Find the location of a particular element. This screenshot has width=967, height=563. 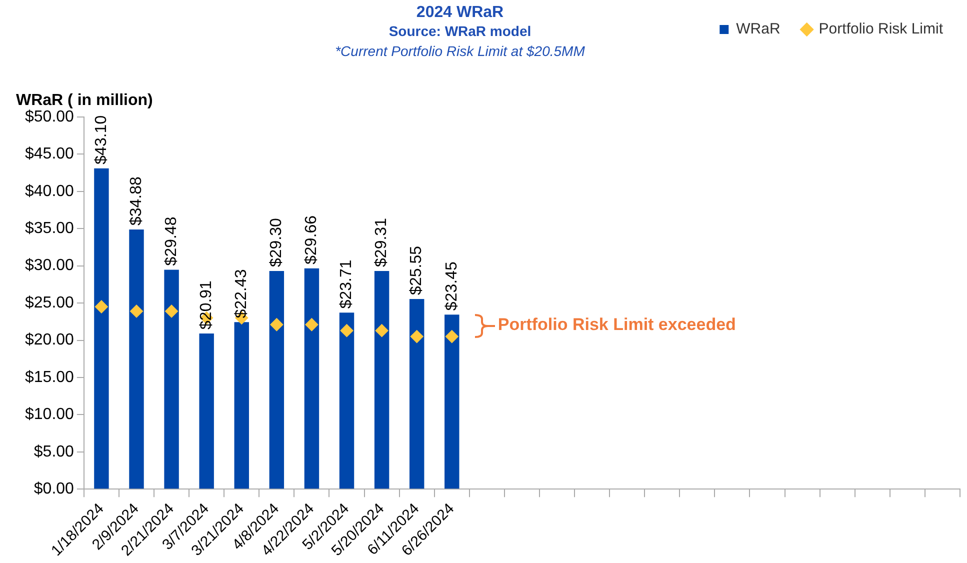

data-label: $23.71 is located at coordinates (347, 284).